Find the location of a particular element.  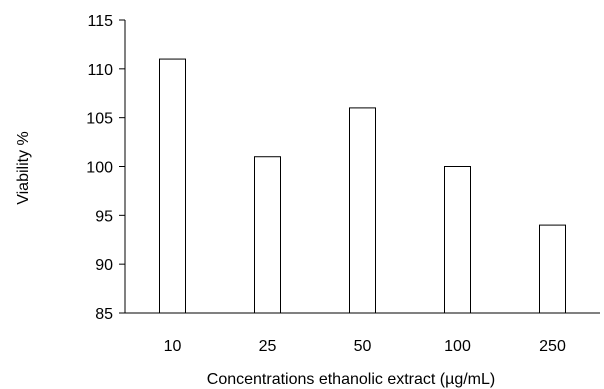

x-axis-title: Concentrations ethanolic extract (µg/mL) is located at coordinates (351, 379).